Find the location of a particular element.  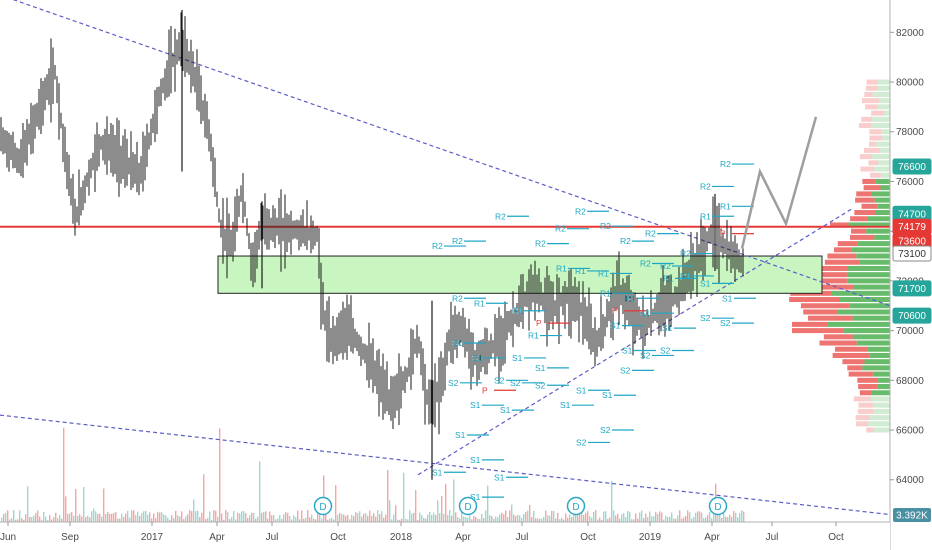

price-tag-label: 74700 is located at coordinates (912, 214).